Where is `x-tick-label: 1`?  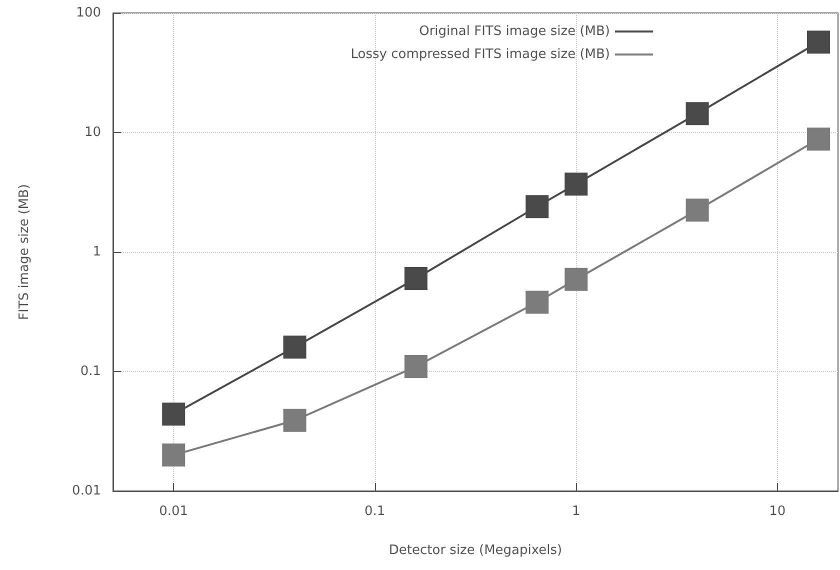 x-tick-label: 1 is located at coordinates (576, 511).